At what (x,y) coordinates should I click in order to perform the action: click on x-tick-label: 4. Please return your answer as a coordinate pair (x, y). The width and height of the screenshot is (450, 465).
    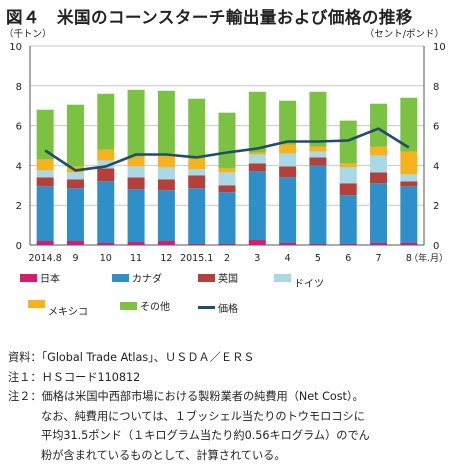
    Looking at the image, I should click on (288, 258).